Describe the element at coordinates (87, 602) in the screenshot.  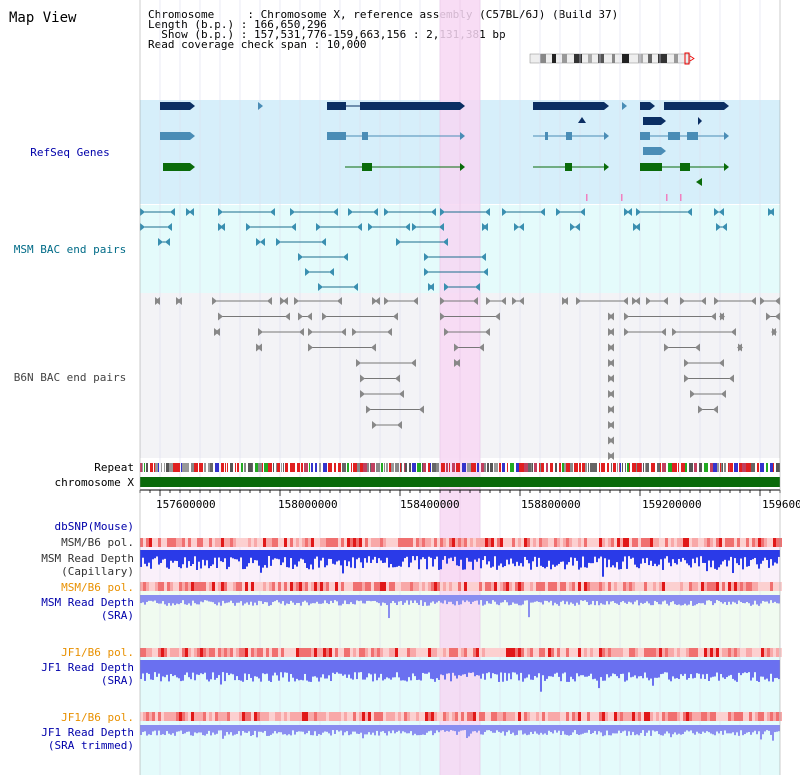
I see `track-label-msm-depth-sra: MSM Read Depth` at that location.